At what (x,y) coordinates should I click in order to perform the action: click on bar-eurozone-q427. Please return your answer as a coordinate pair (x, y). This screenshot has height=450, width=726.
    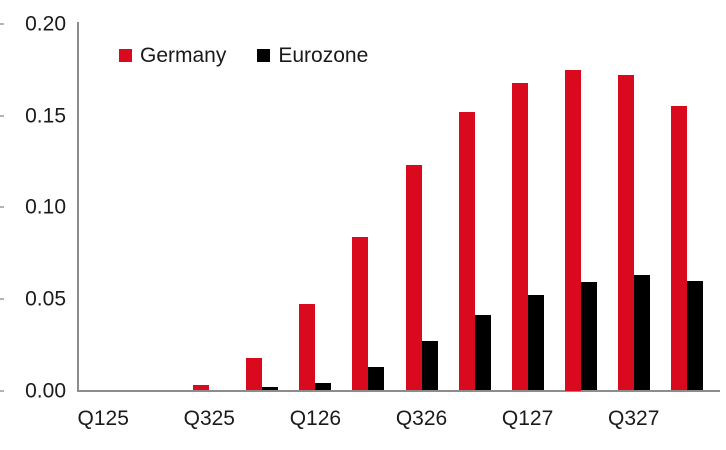
    Looking at the image, I should click on (694, 335).